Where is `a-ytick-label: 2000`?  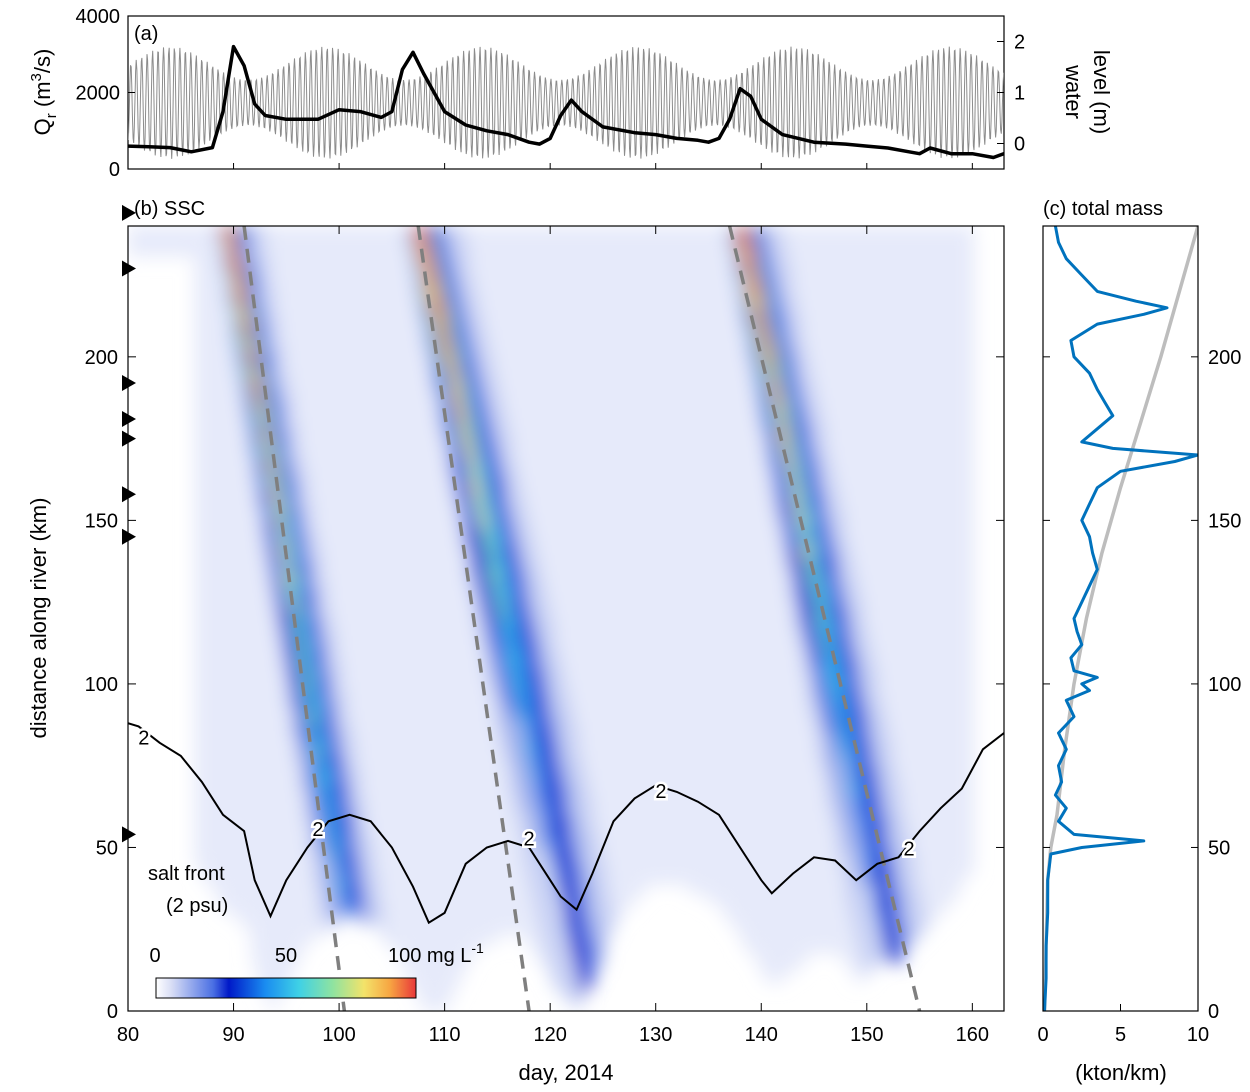 a-ytick-label: 2000 is located at coordinates (98, 94).